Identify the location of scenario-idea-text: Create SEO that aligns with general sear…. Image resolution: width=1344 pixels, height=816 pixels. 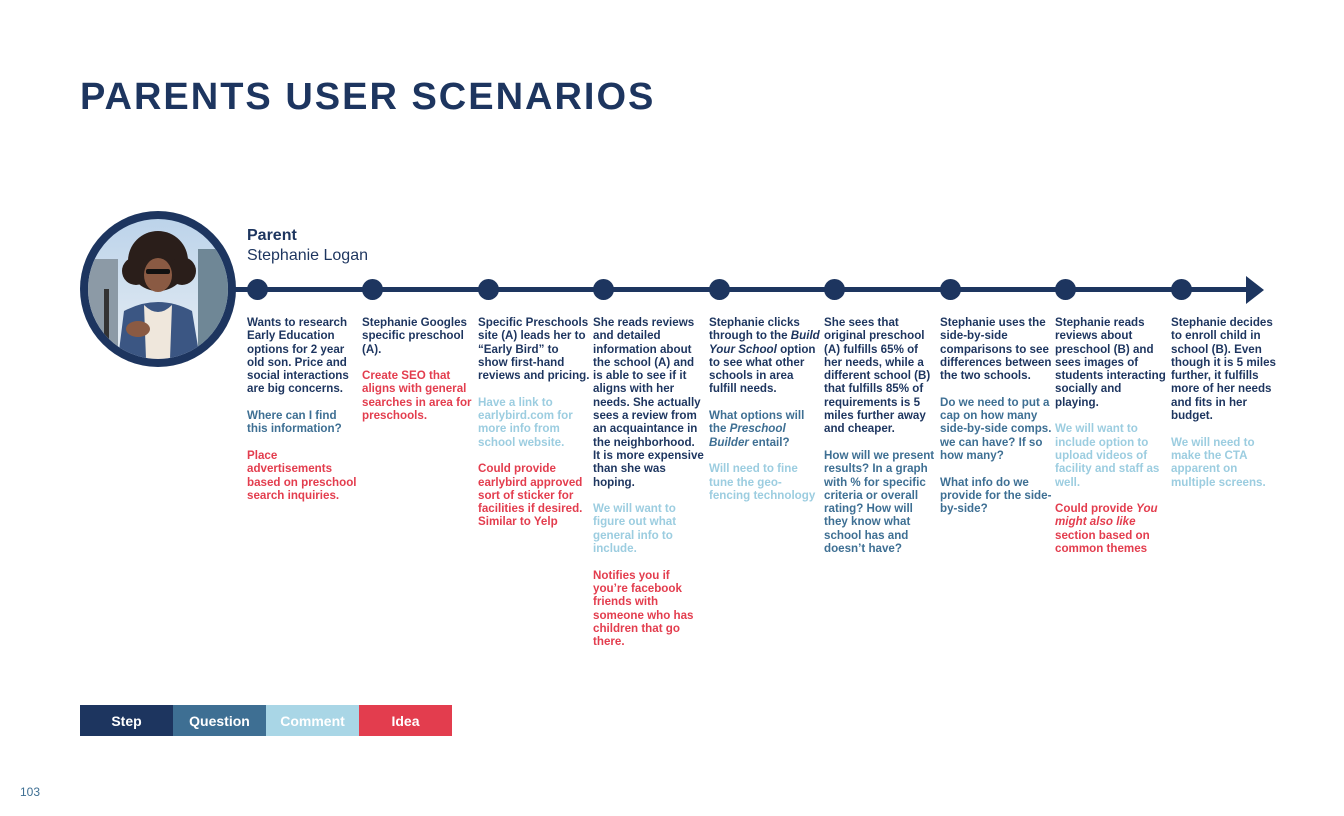
(417, 396).